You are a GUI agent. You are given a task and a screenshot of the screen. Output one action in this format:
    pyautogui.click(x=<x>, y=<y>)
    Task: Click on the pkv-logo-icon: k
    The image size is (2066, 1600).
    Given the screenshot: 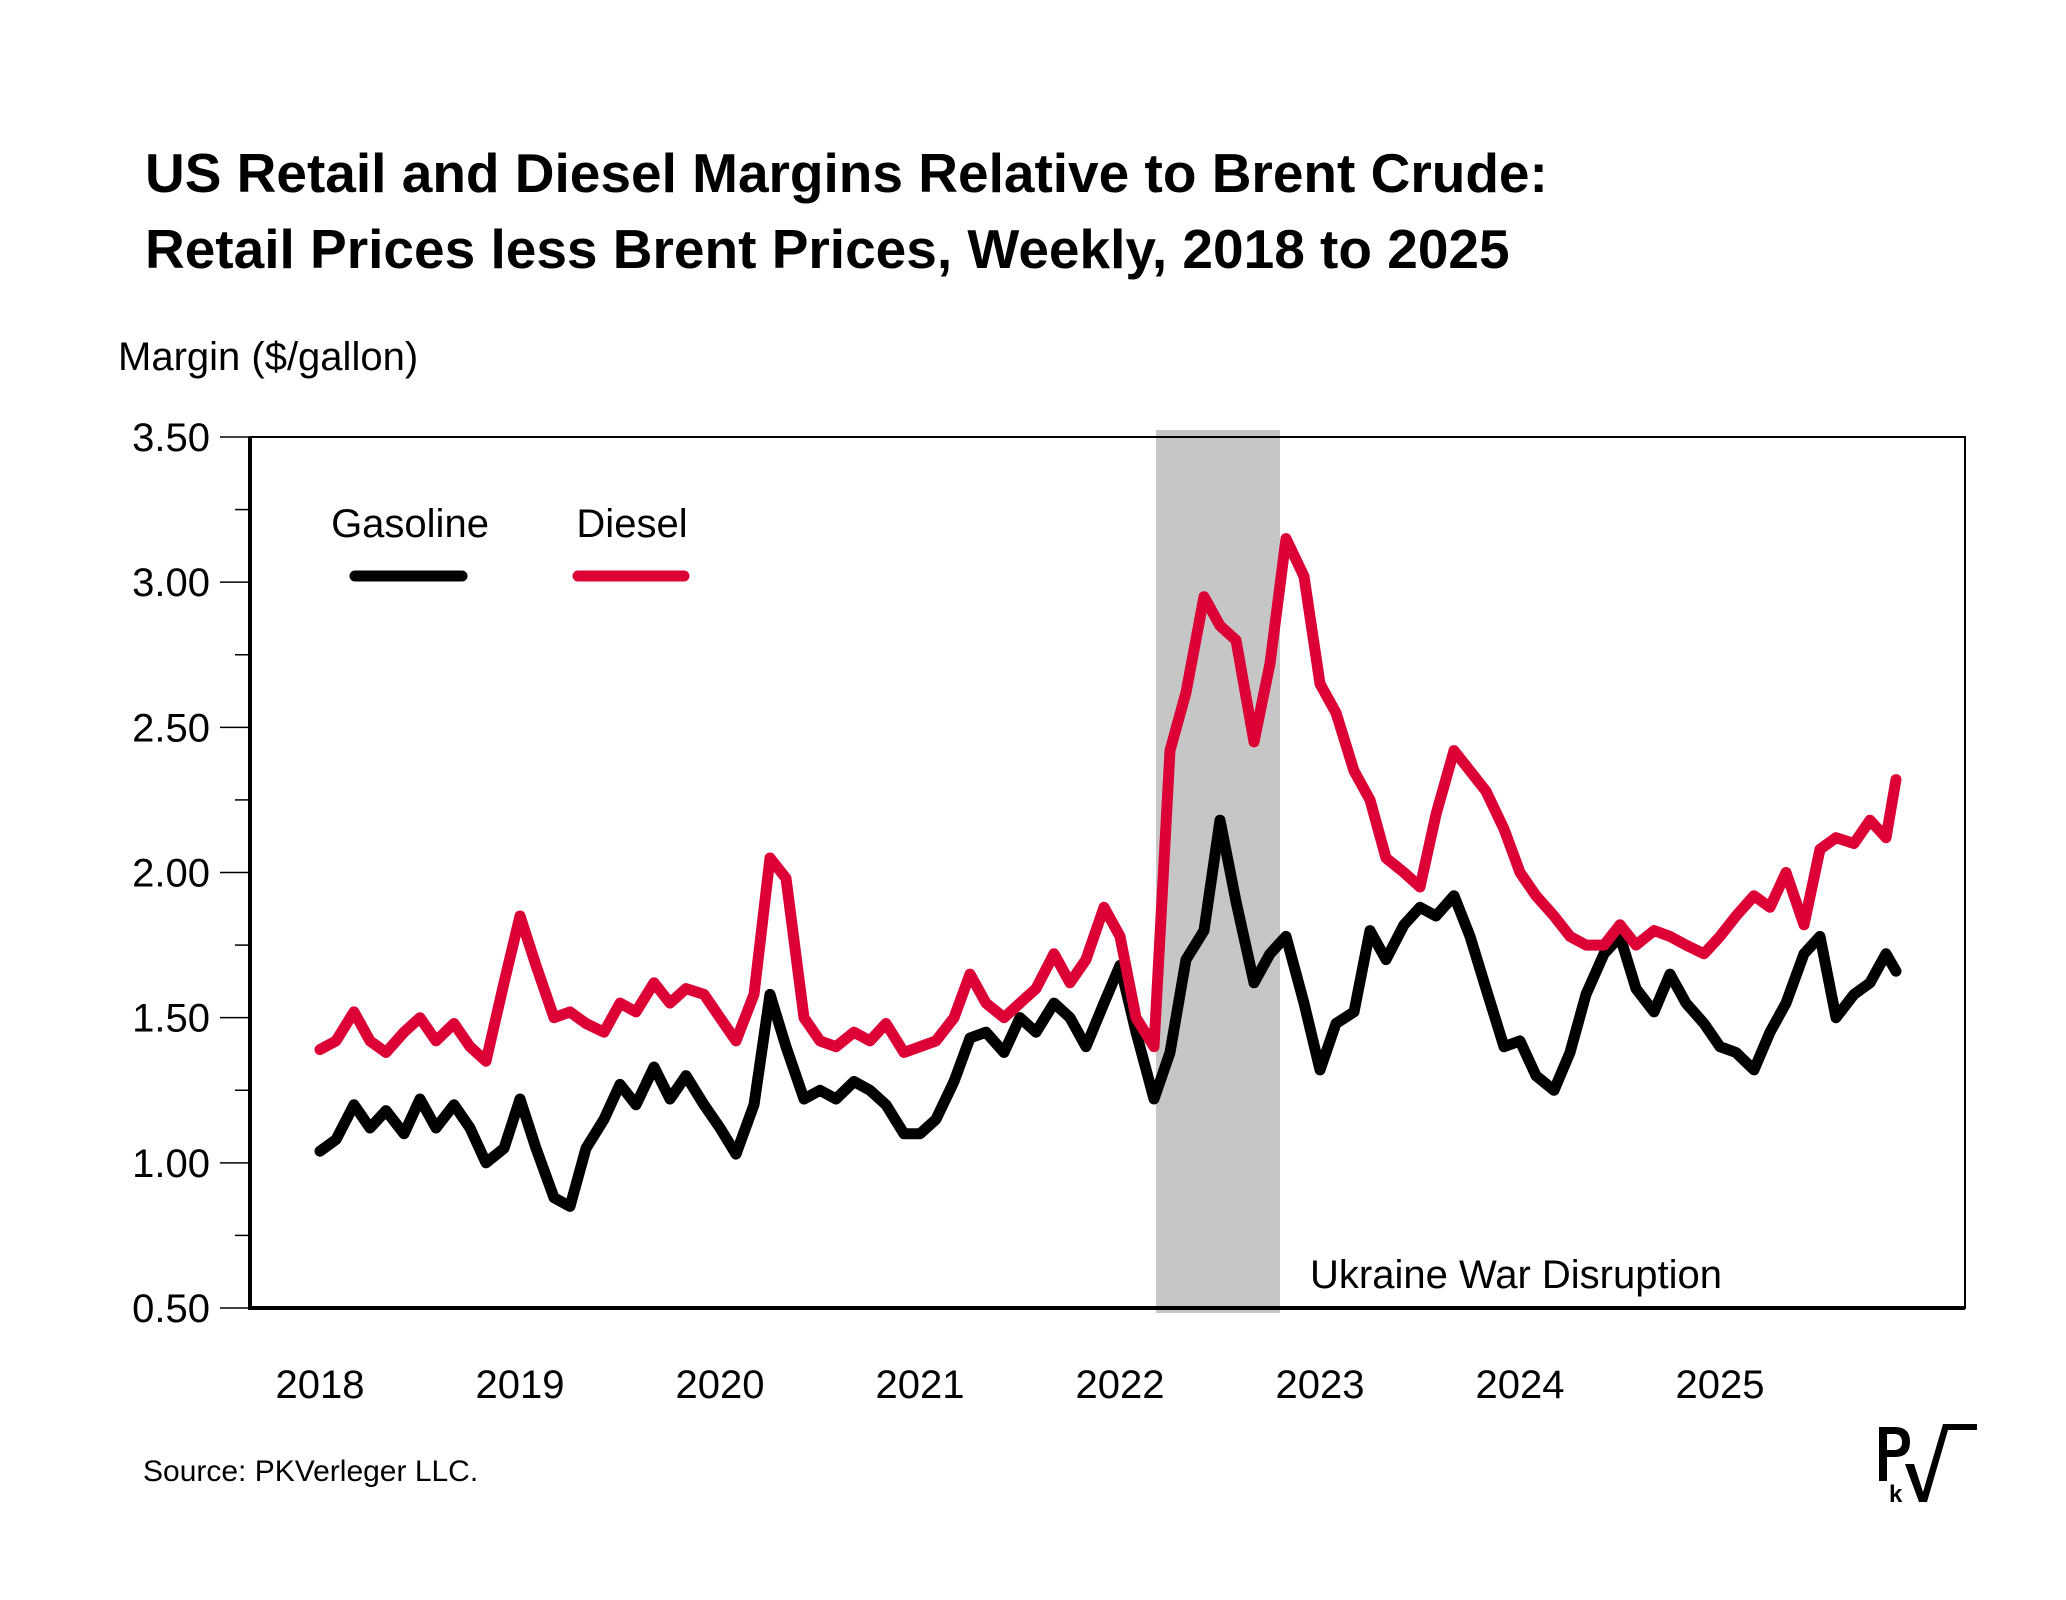 What is the action you would take?
    pyautogui.click(x=1928, y=1464)
    